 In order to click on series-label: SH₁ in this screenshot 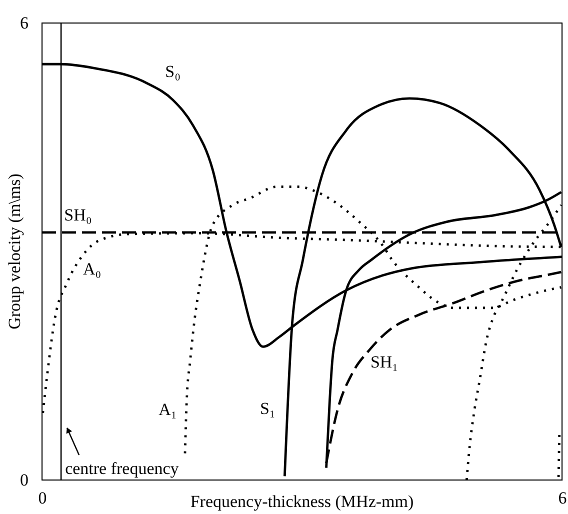, I will do `click(384, 362)`.